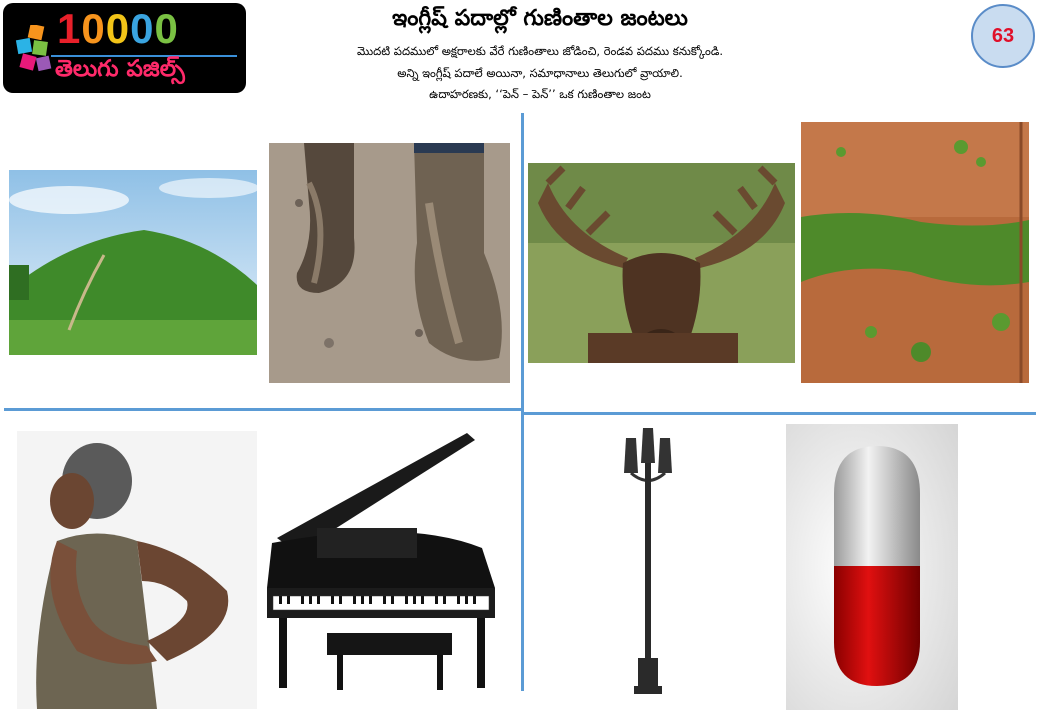  Describe the element at coordinates (383, 560) in the screenshot. I see `piano-image` at that location.